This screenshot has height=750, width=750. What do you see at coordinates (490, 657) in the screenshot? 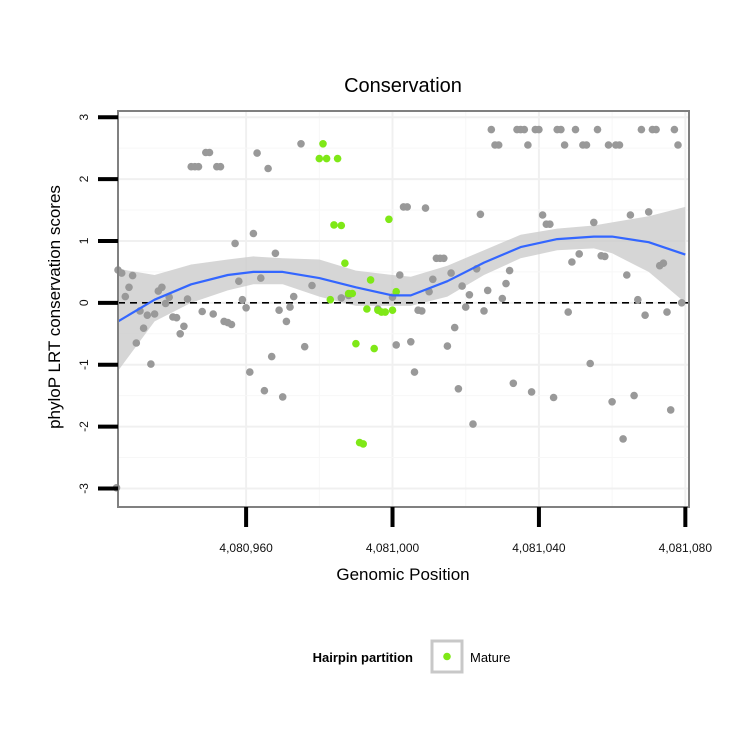
I see `legend-label-mature: Mature` at bounding box center [490, 657].